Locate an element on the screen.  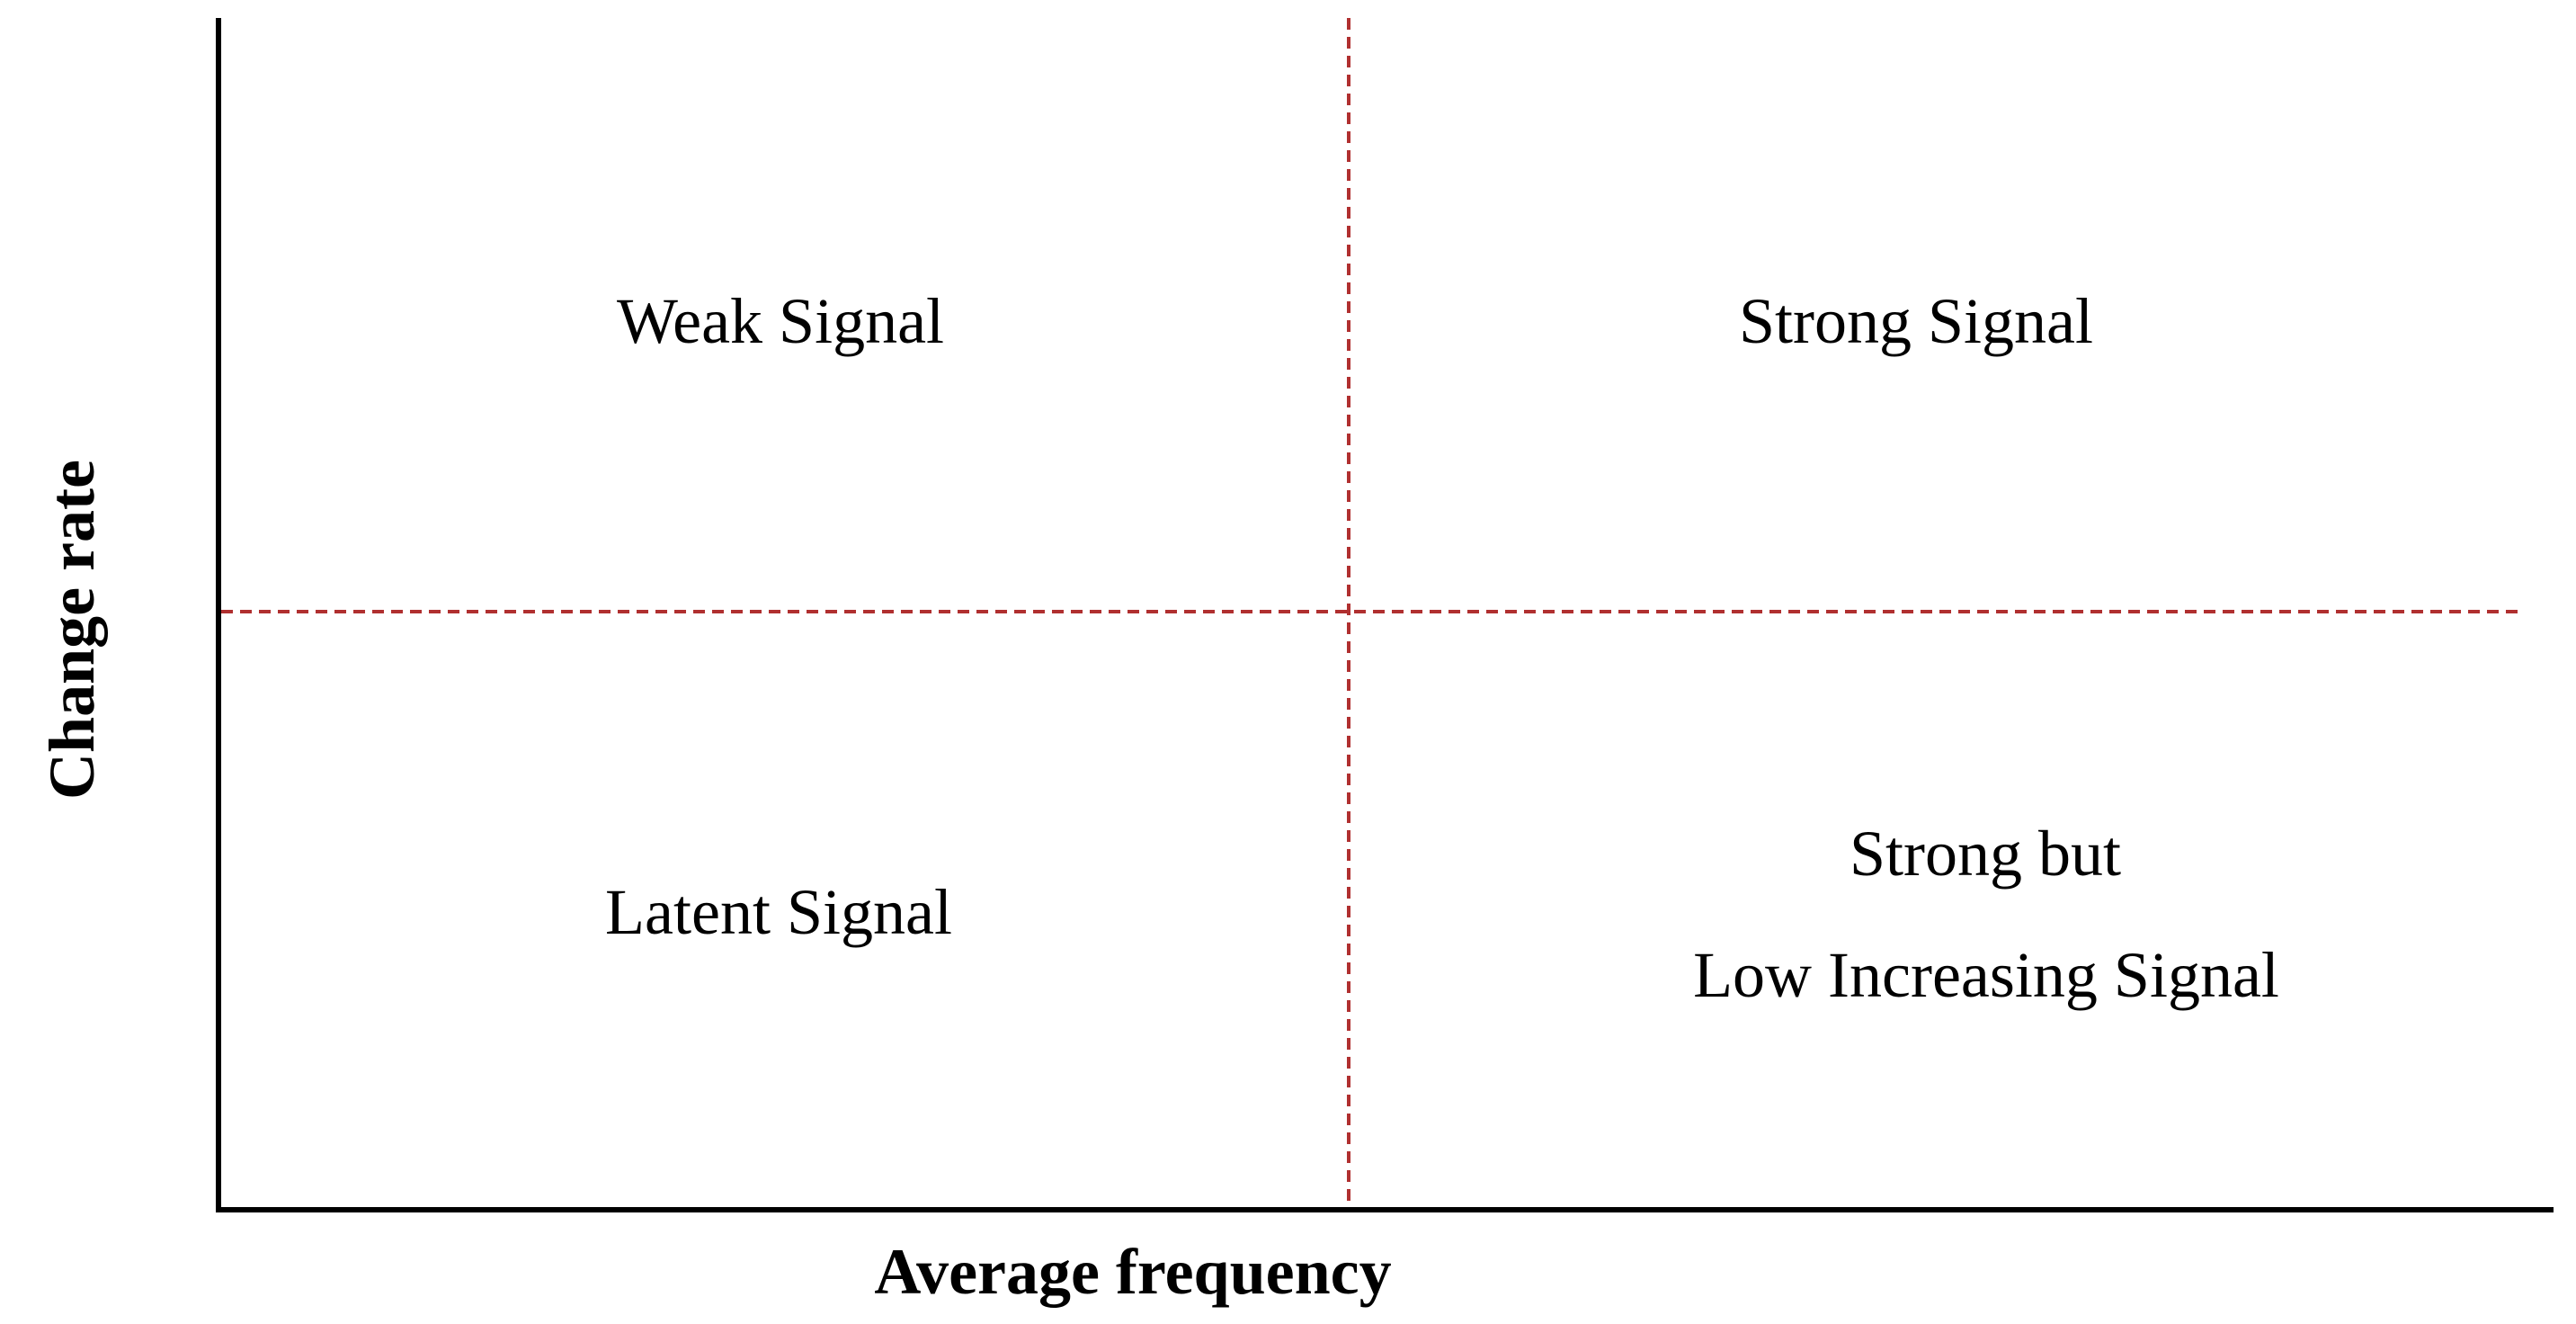
quadrant-strong-low-increasing-line1: Strong but is located at coordinates (1986, 854).